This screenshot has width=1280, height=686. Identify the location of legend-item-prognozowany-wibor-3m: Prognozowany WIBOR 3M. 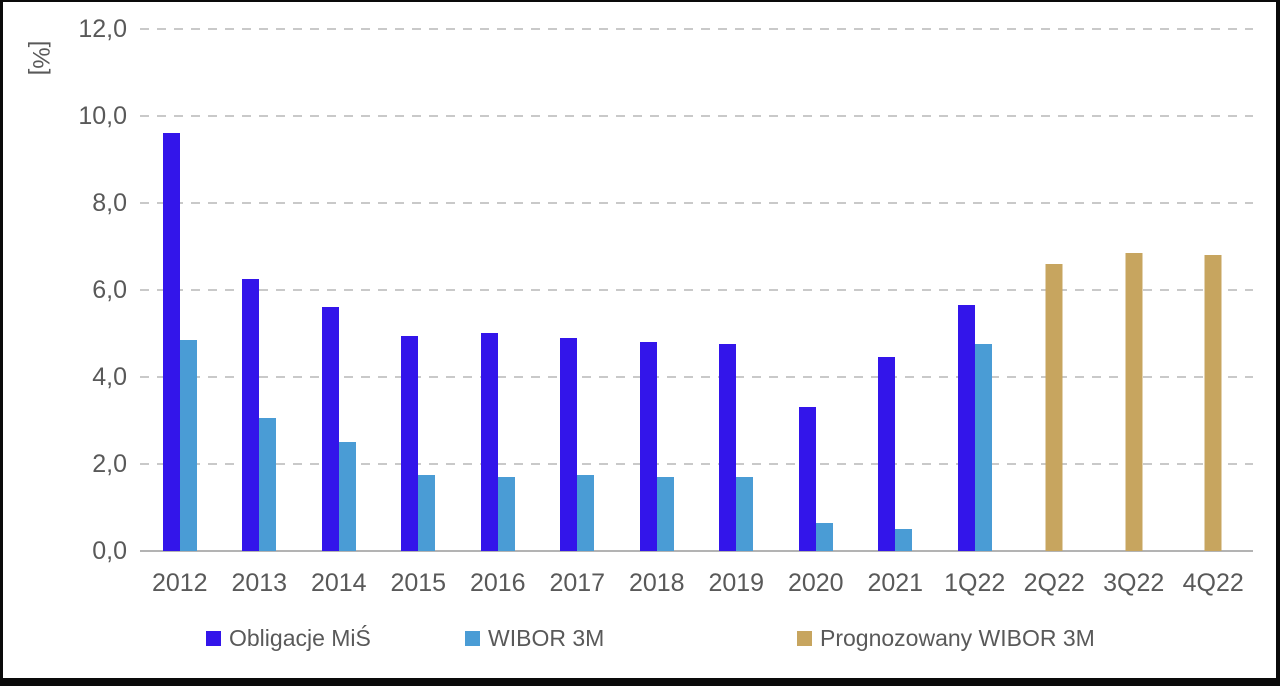
(946, 638).